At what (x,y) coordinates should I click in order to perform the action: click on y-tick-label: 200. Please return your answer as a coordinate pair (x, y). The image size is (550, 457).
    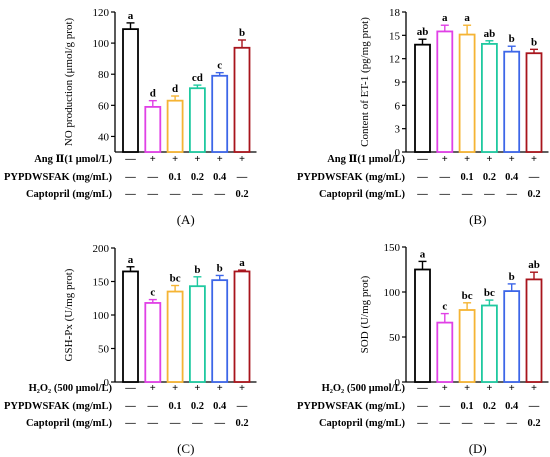
    Looking at the image, I should click on (101, 249).